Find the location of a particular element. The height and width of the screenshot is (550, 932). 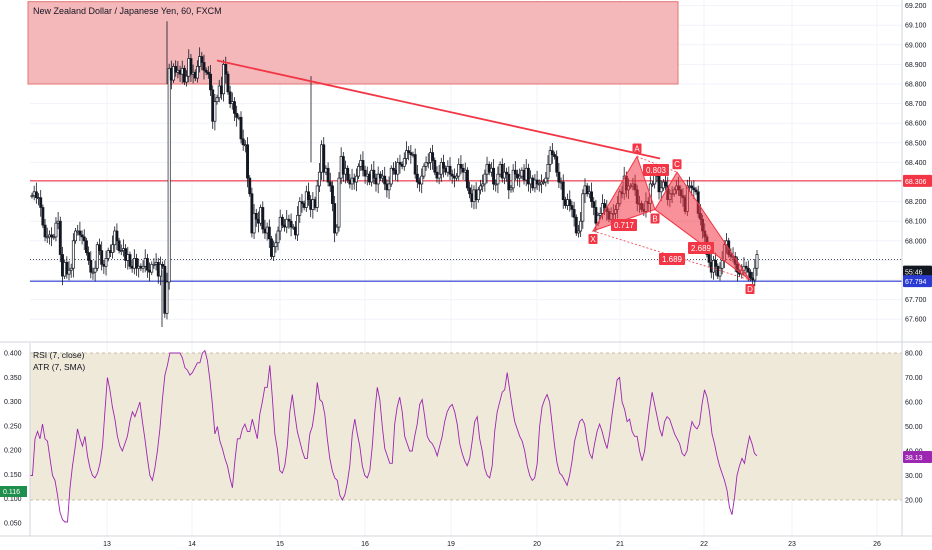

atr-tick-label: 0.350 is located at coordinates (13, 378).